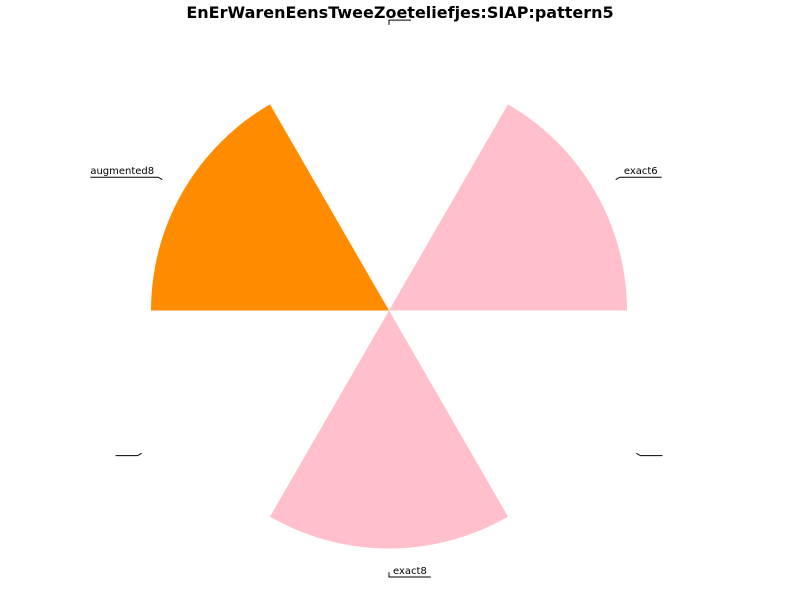 Image resolution: width=800 pixels, height=600 pixels. I want to click on slice-label-exact8: exact8, so click(410, 571).